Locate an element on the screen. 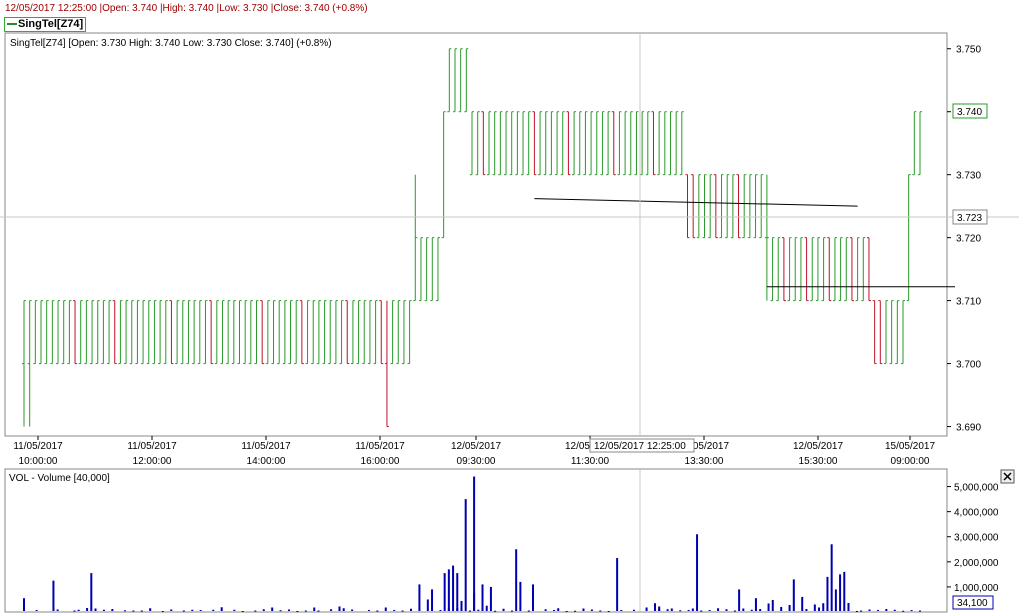 This screenshot has height=614, width=1019. close-icon is located at coordinates (1007, 476).